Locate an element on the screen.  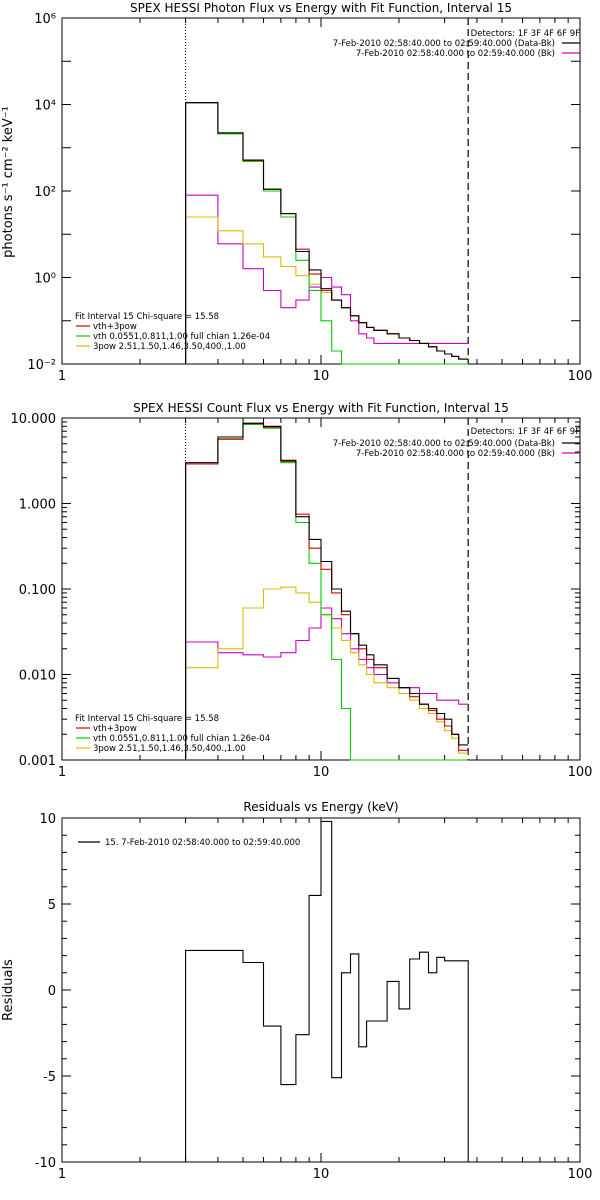
y-tick-label: 5 is located at coordinates (52, 905).